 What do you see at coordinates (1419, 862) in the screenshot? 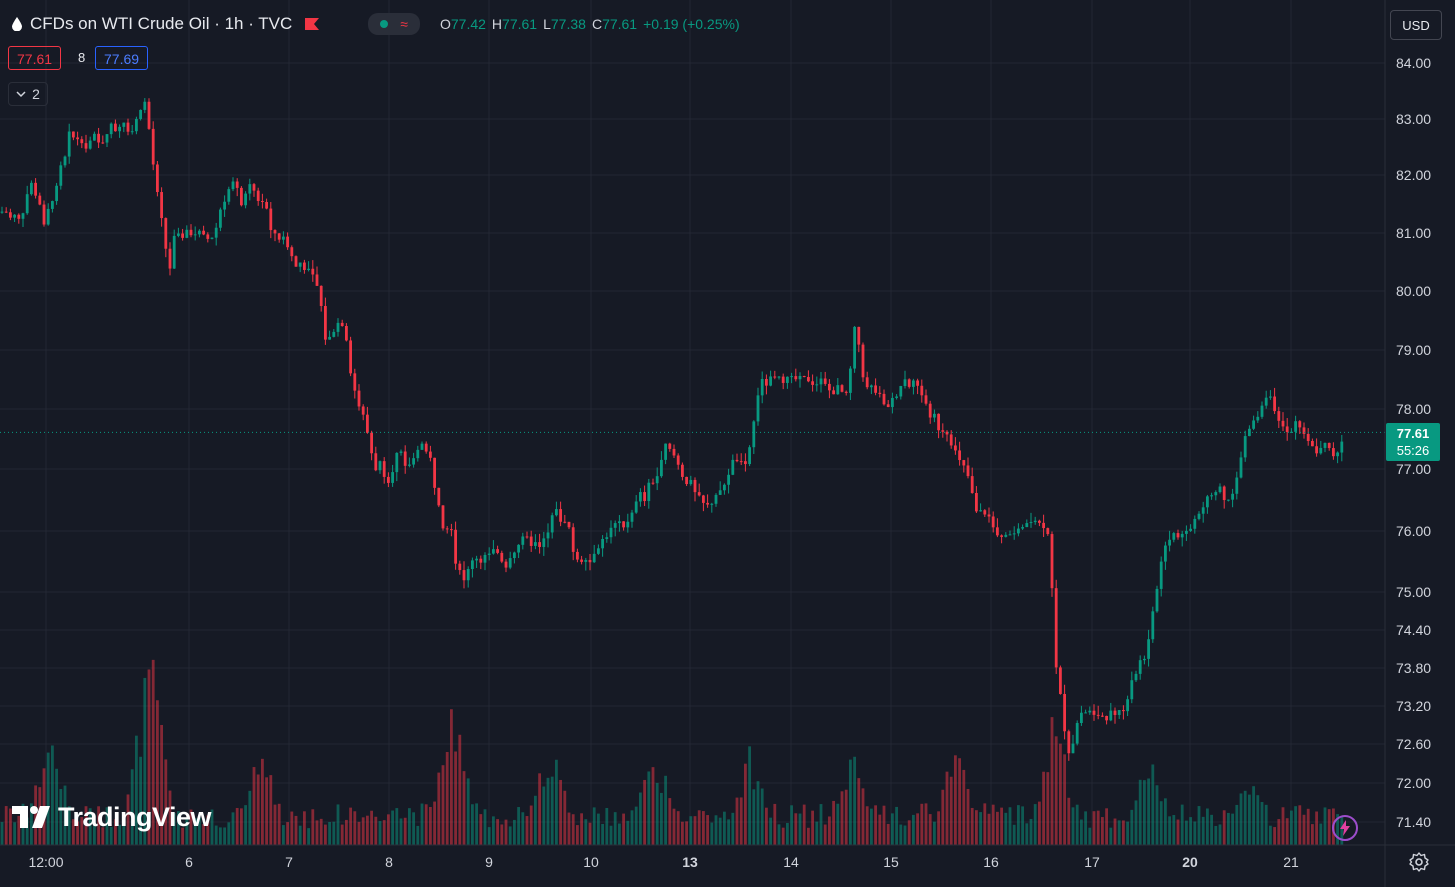
I see `settings-icon` at bounding box center [1419, 862].